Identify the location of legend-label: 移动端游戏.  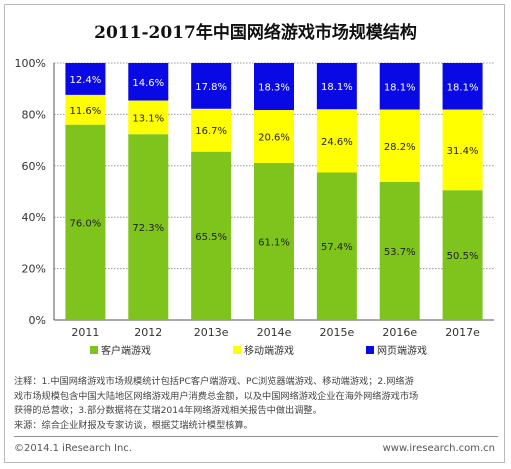
(269, 350).